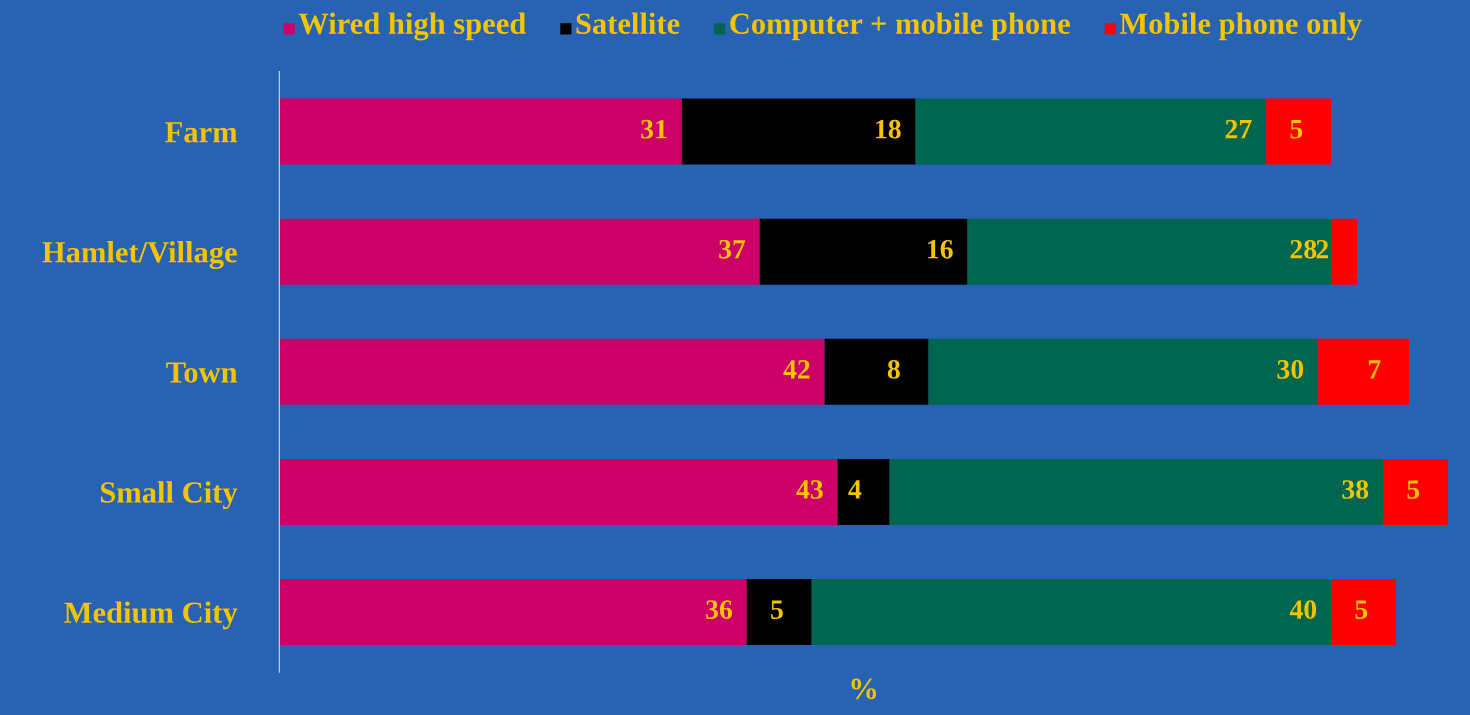  I want to click on data-label: 28, so click(1303, 249).